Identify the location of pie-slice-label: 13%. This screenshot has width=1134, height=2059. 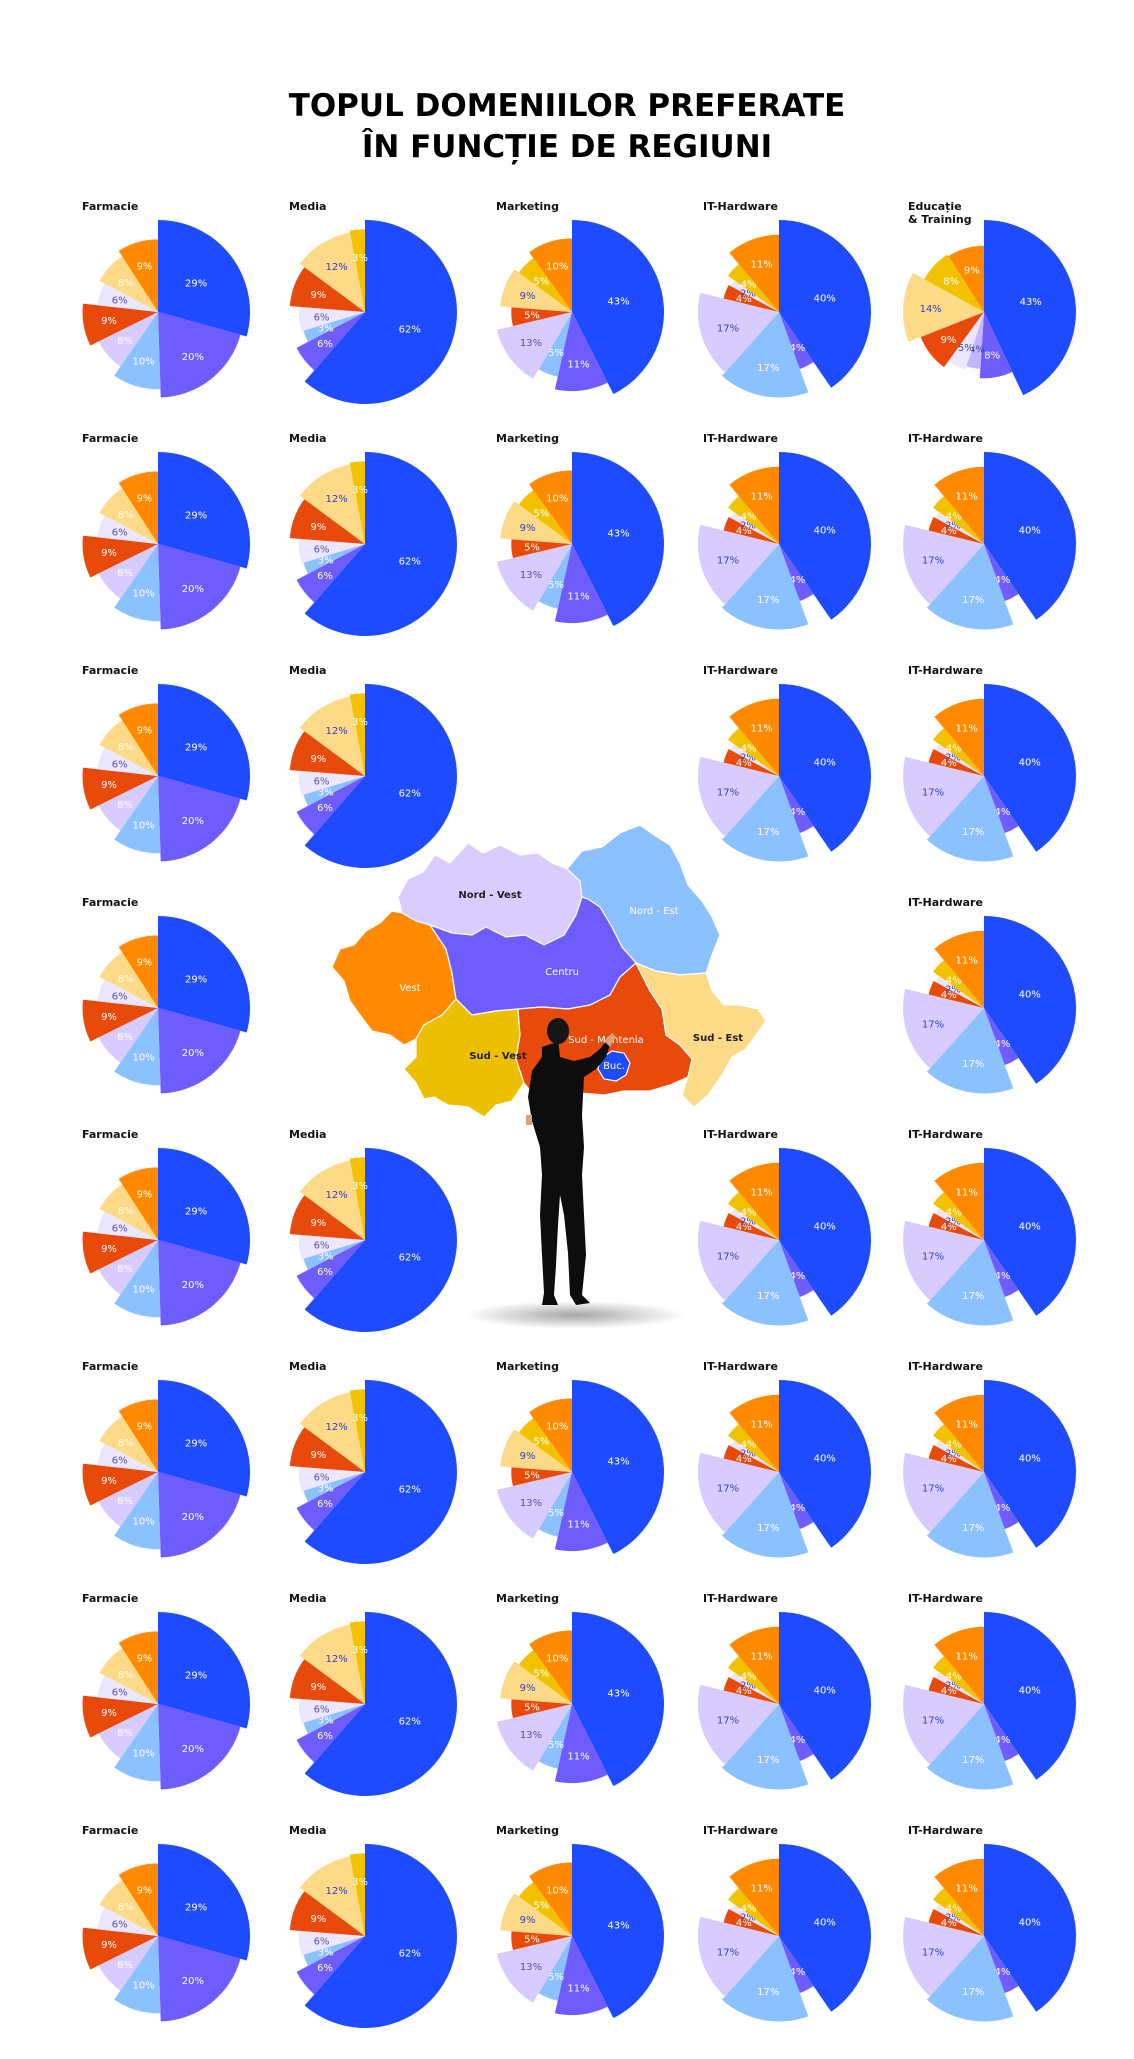
(531, 575).